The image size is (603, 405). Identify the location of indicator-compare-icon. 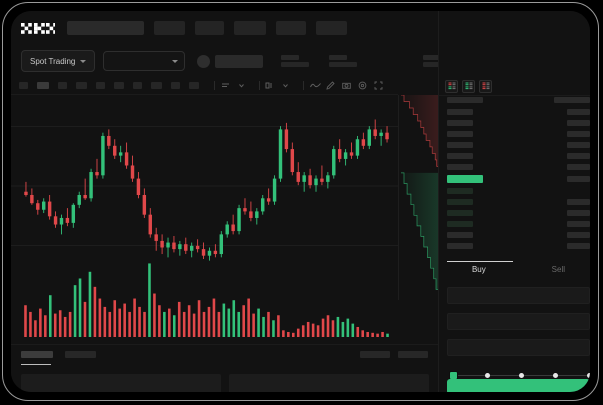
(269, 85).